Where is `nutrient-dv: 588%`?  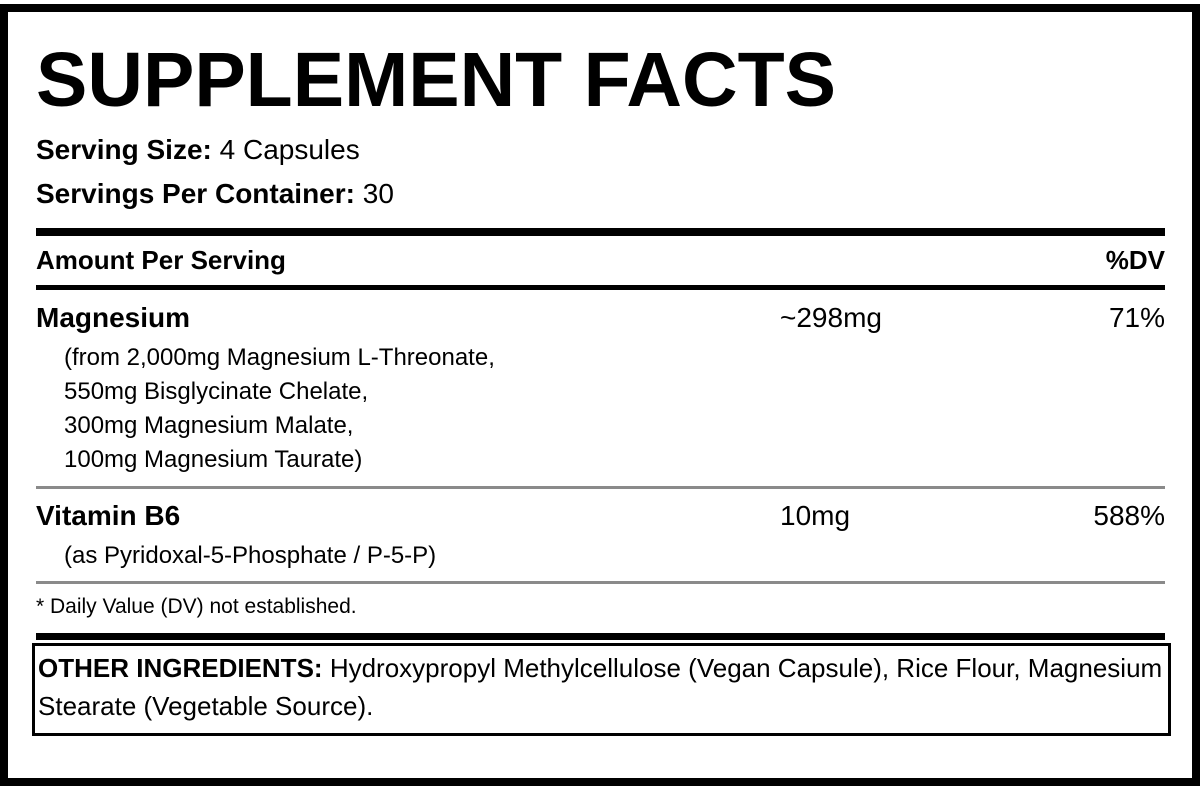
nutrient-dv: 588% is located at coordinates (1129, 515).